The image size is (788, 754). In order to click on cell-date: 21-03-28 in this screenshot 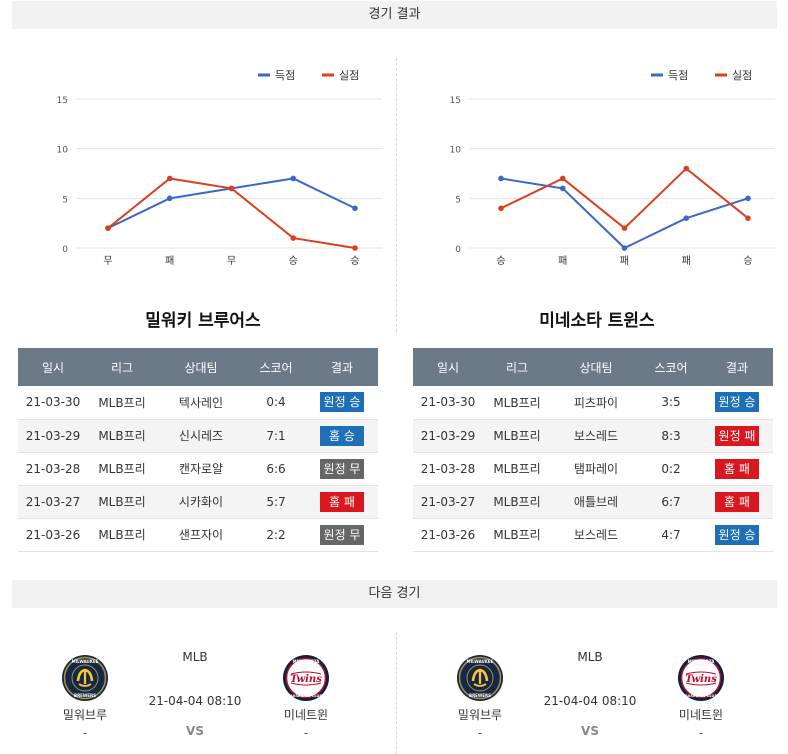, I will do `click(53, 469)`.